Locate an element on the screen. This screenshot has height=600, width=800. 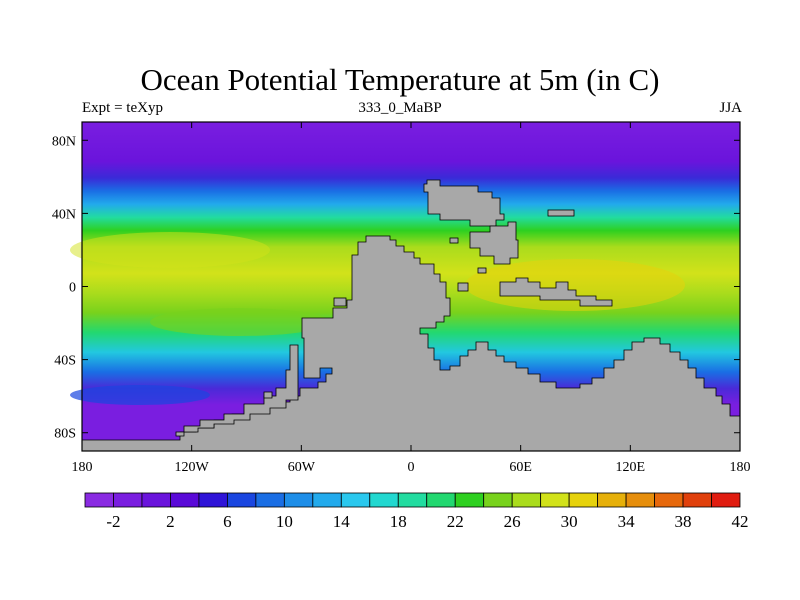
colorbar-label: 30 is located at coordinates (569, 521).